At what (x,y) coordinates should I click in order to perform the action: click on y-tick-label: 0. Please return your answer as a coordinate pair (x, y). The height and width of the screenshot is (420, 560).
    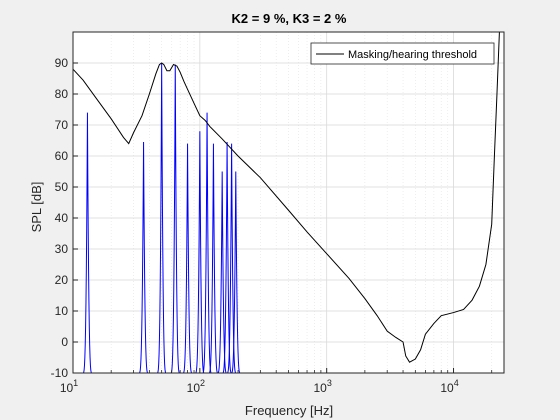
    Looking at the image, I should click on (64, 342).